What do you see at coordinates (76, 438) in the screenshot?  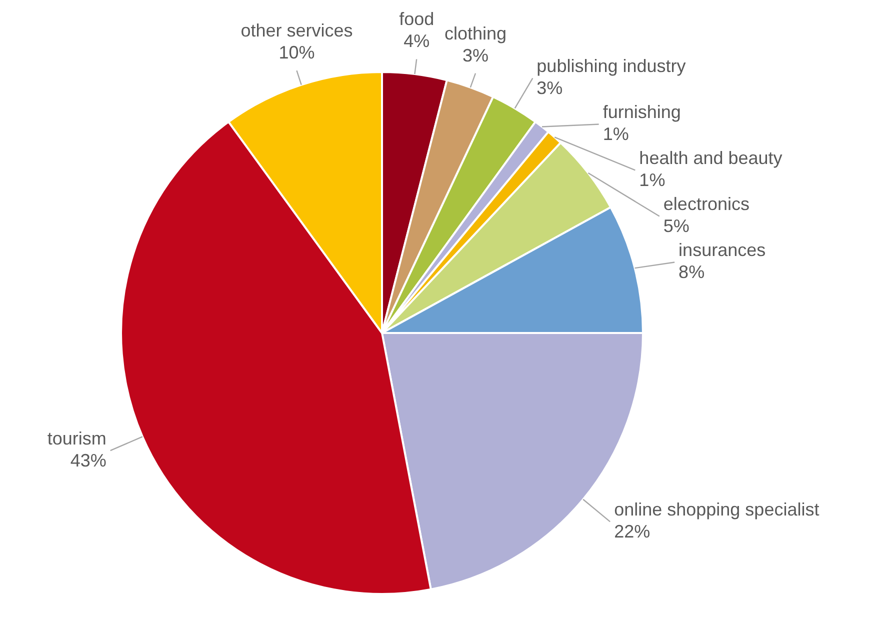 I see `slice-label: tourism` at bounding box center [76, 438].